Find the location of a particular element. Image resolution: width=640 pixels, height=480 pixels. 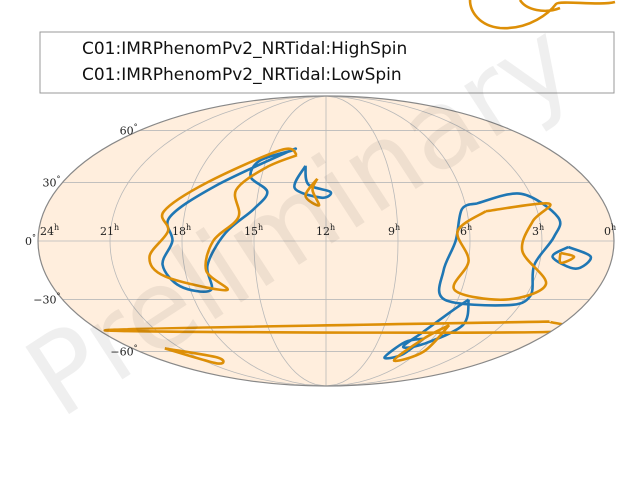

ra-tick-labels: 24h 21h 18h 15h 12h 9h 6h 3h 0h is located at coordinates (328, 230).